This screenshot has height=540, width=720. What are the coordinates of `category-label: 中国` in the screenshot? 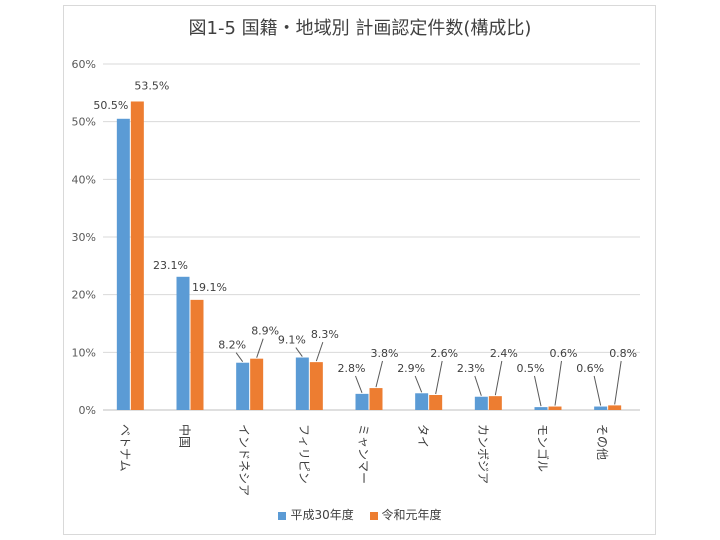 It's located at (185, 436).